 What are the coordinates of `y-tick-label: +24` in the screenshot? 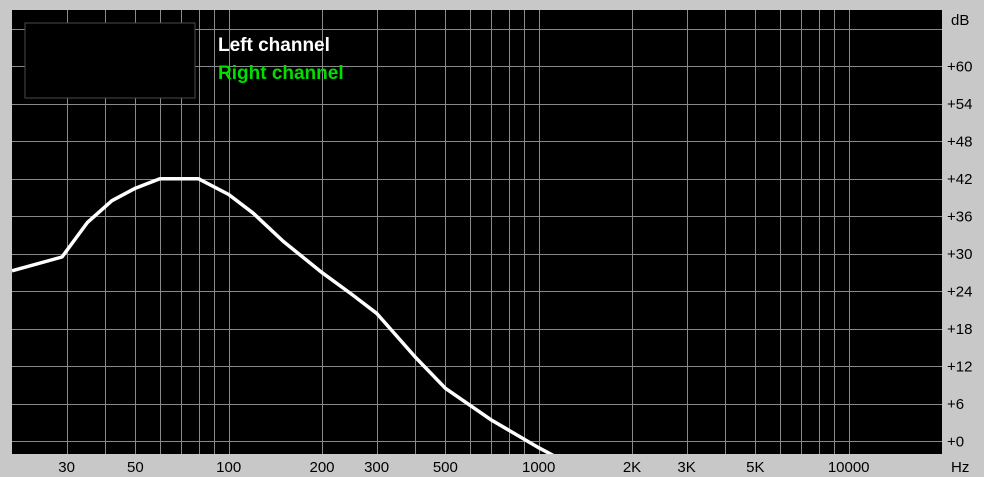 It's located at (959, 291).